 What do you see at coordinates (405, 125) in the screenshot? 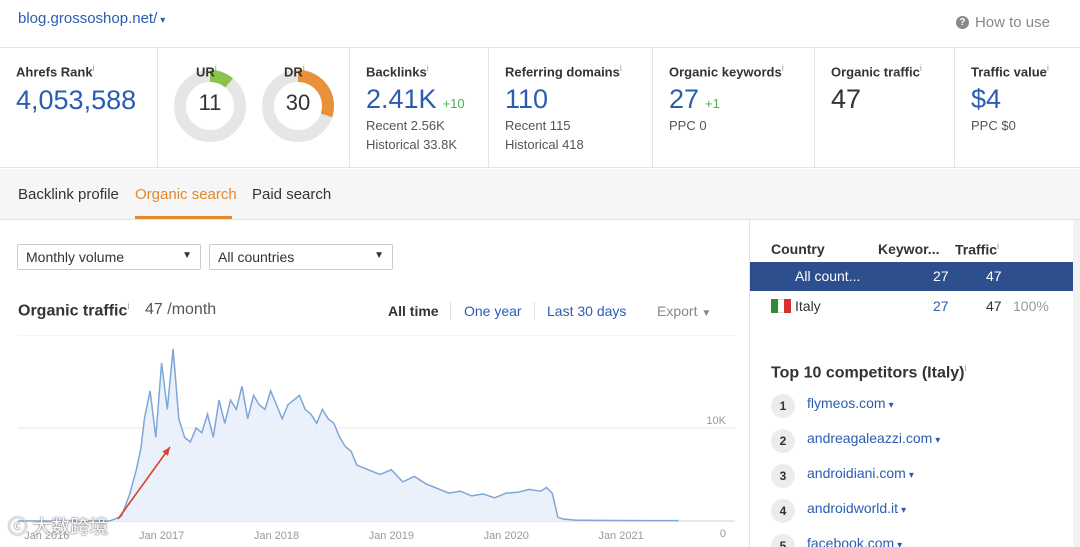
I see `backlinks-recent: Recent 2.56K` at bounding box center [405, 125].